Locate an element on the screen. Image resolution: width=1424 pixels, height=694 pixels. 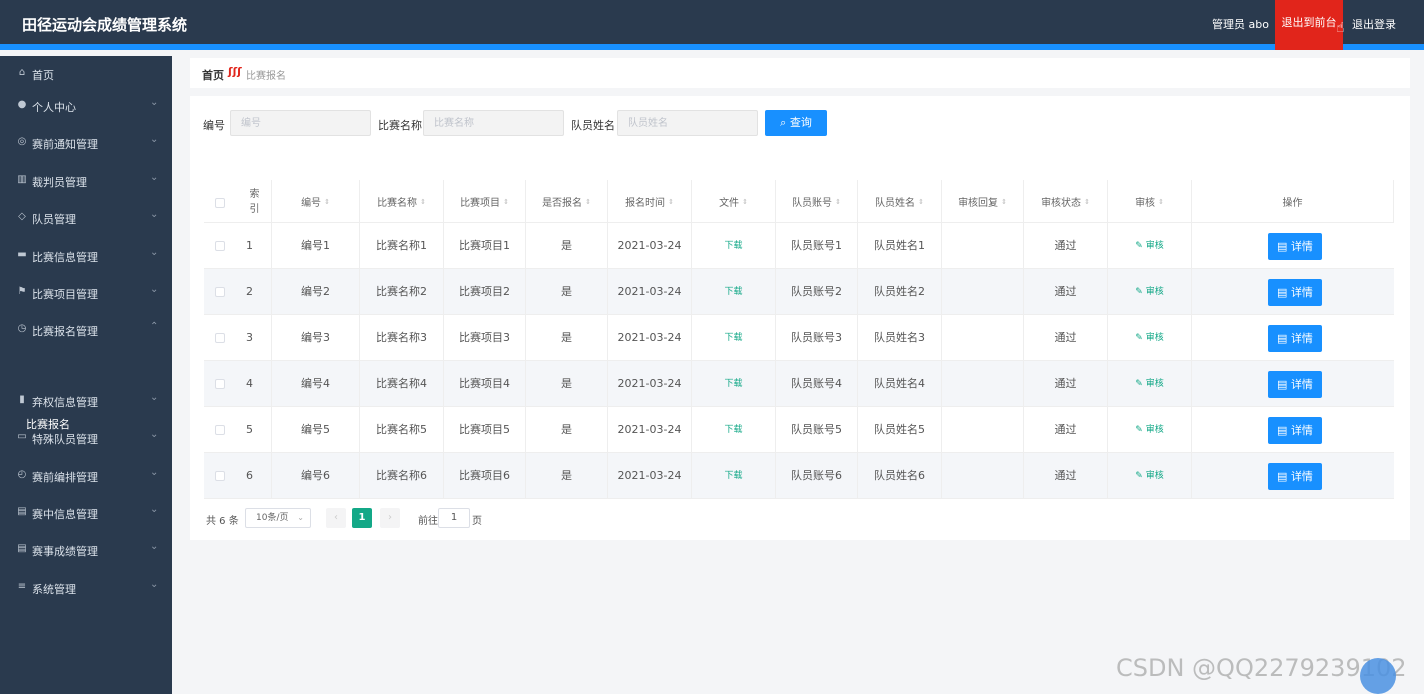
select-all-checkbox is located at coordinates (220, 203).